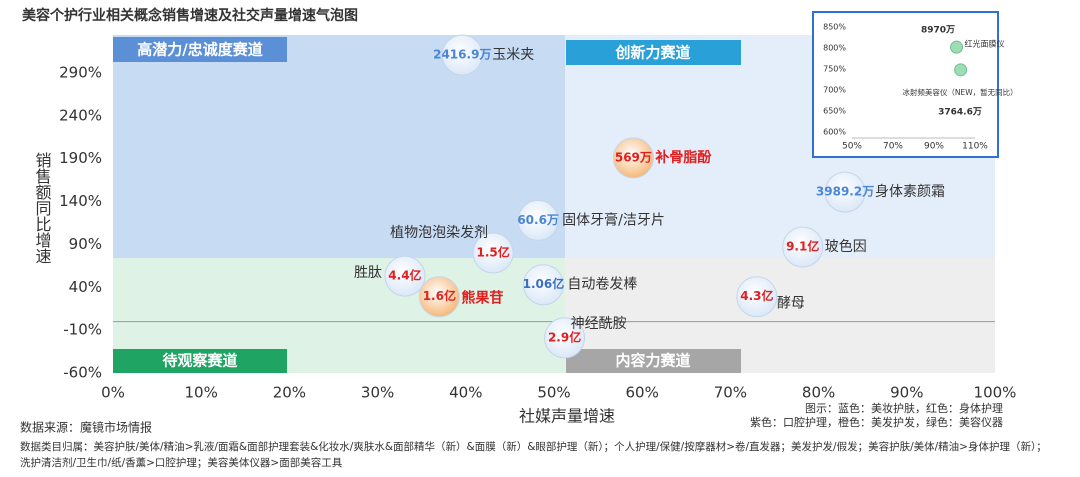  I want to click on bubble-name: 玉米夹, so click(513, 55).